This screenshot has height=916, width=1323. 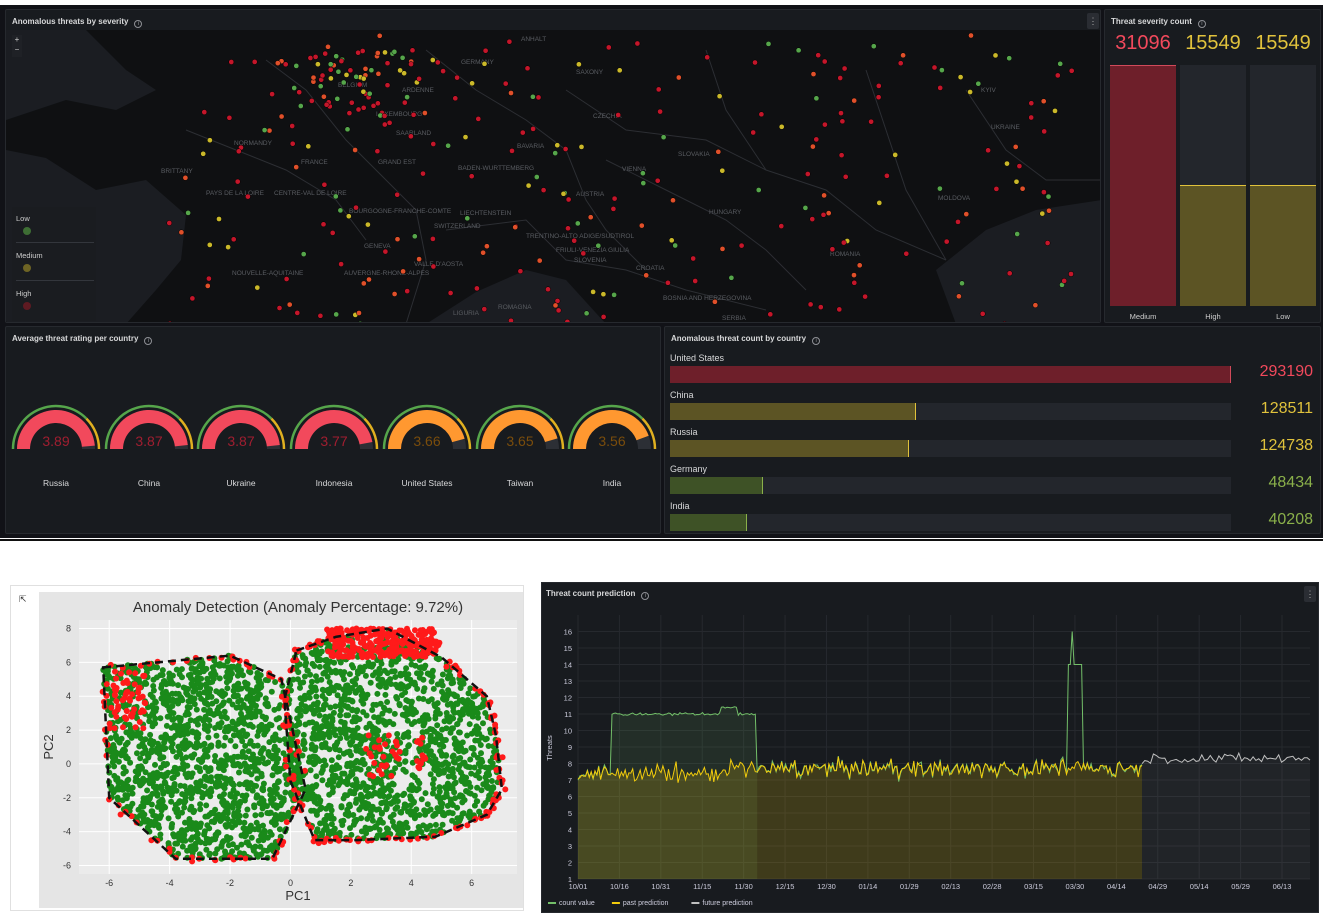 What do you see at coordinates (17, 49) in the screenshot?
I see `zoom-out-button: −` at bounding box center [17, 49].